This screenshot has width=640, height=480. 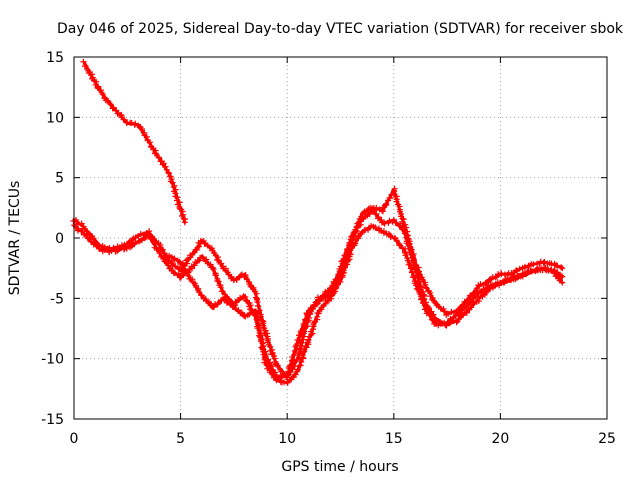 What do you see at coordinates (55, 118) in the screenshot?
I see `y-tick-label: 10` at bounding box center [55, 118].